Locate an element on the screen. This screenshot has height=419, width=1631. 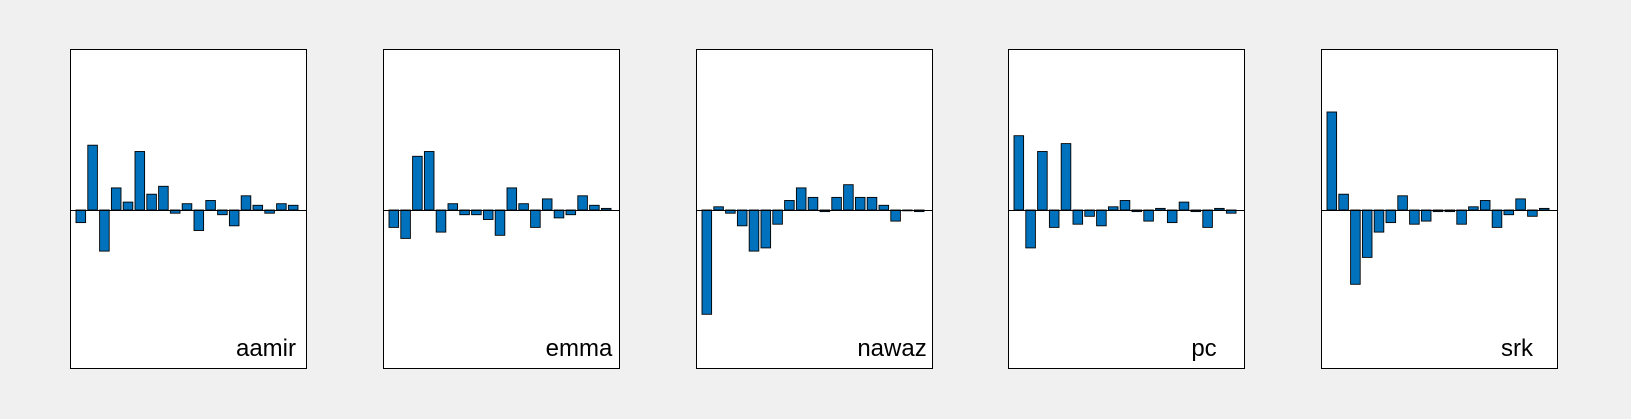
panel-label: srk is located at coordinates (1517, 348).